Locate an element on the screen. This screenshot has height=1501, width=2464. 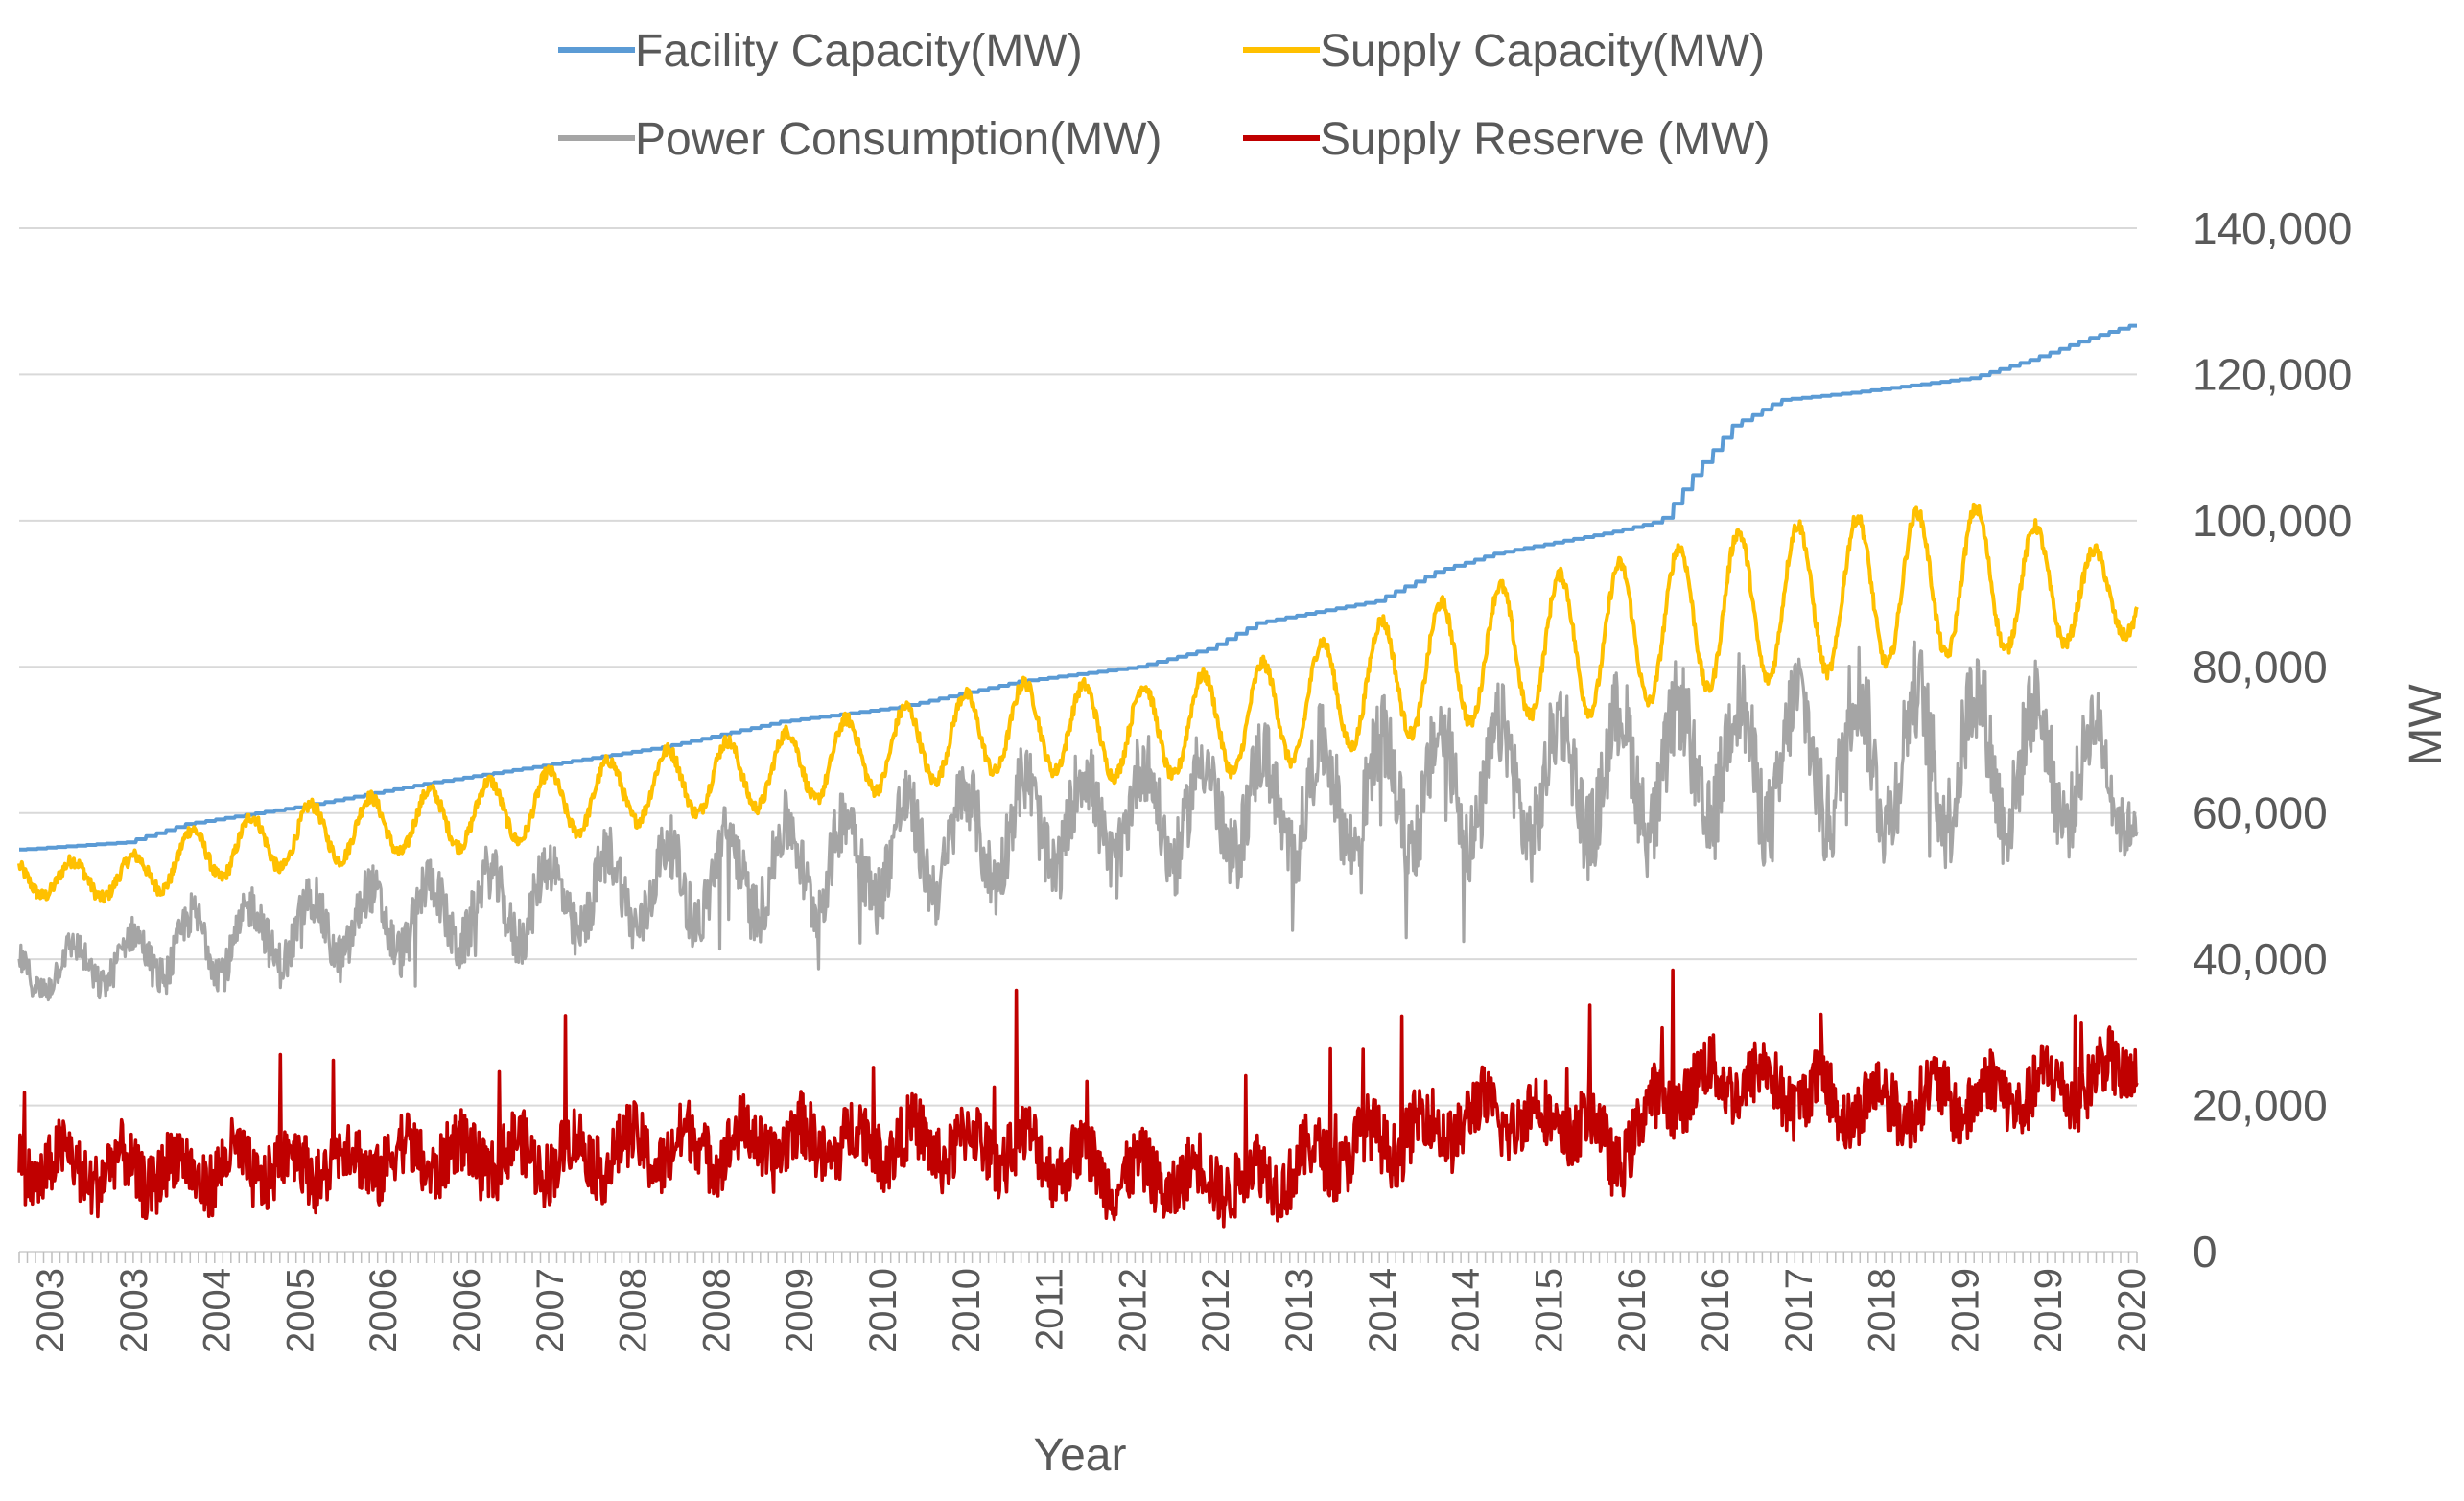
legend-label-reserve: Supply Reserve (MW) is located at coordinates (1545, 139).